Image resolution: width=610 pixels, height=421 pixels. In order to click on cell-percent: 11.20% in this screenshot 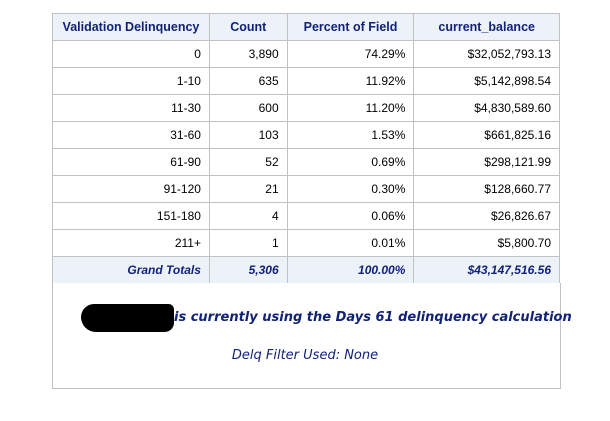, I will do `click(350, 108)`.